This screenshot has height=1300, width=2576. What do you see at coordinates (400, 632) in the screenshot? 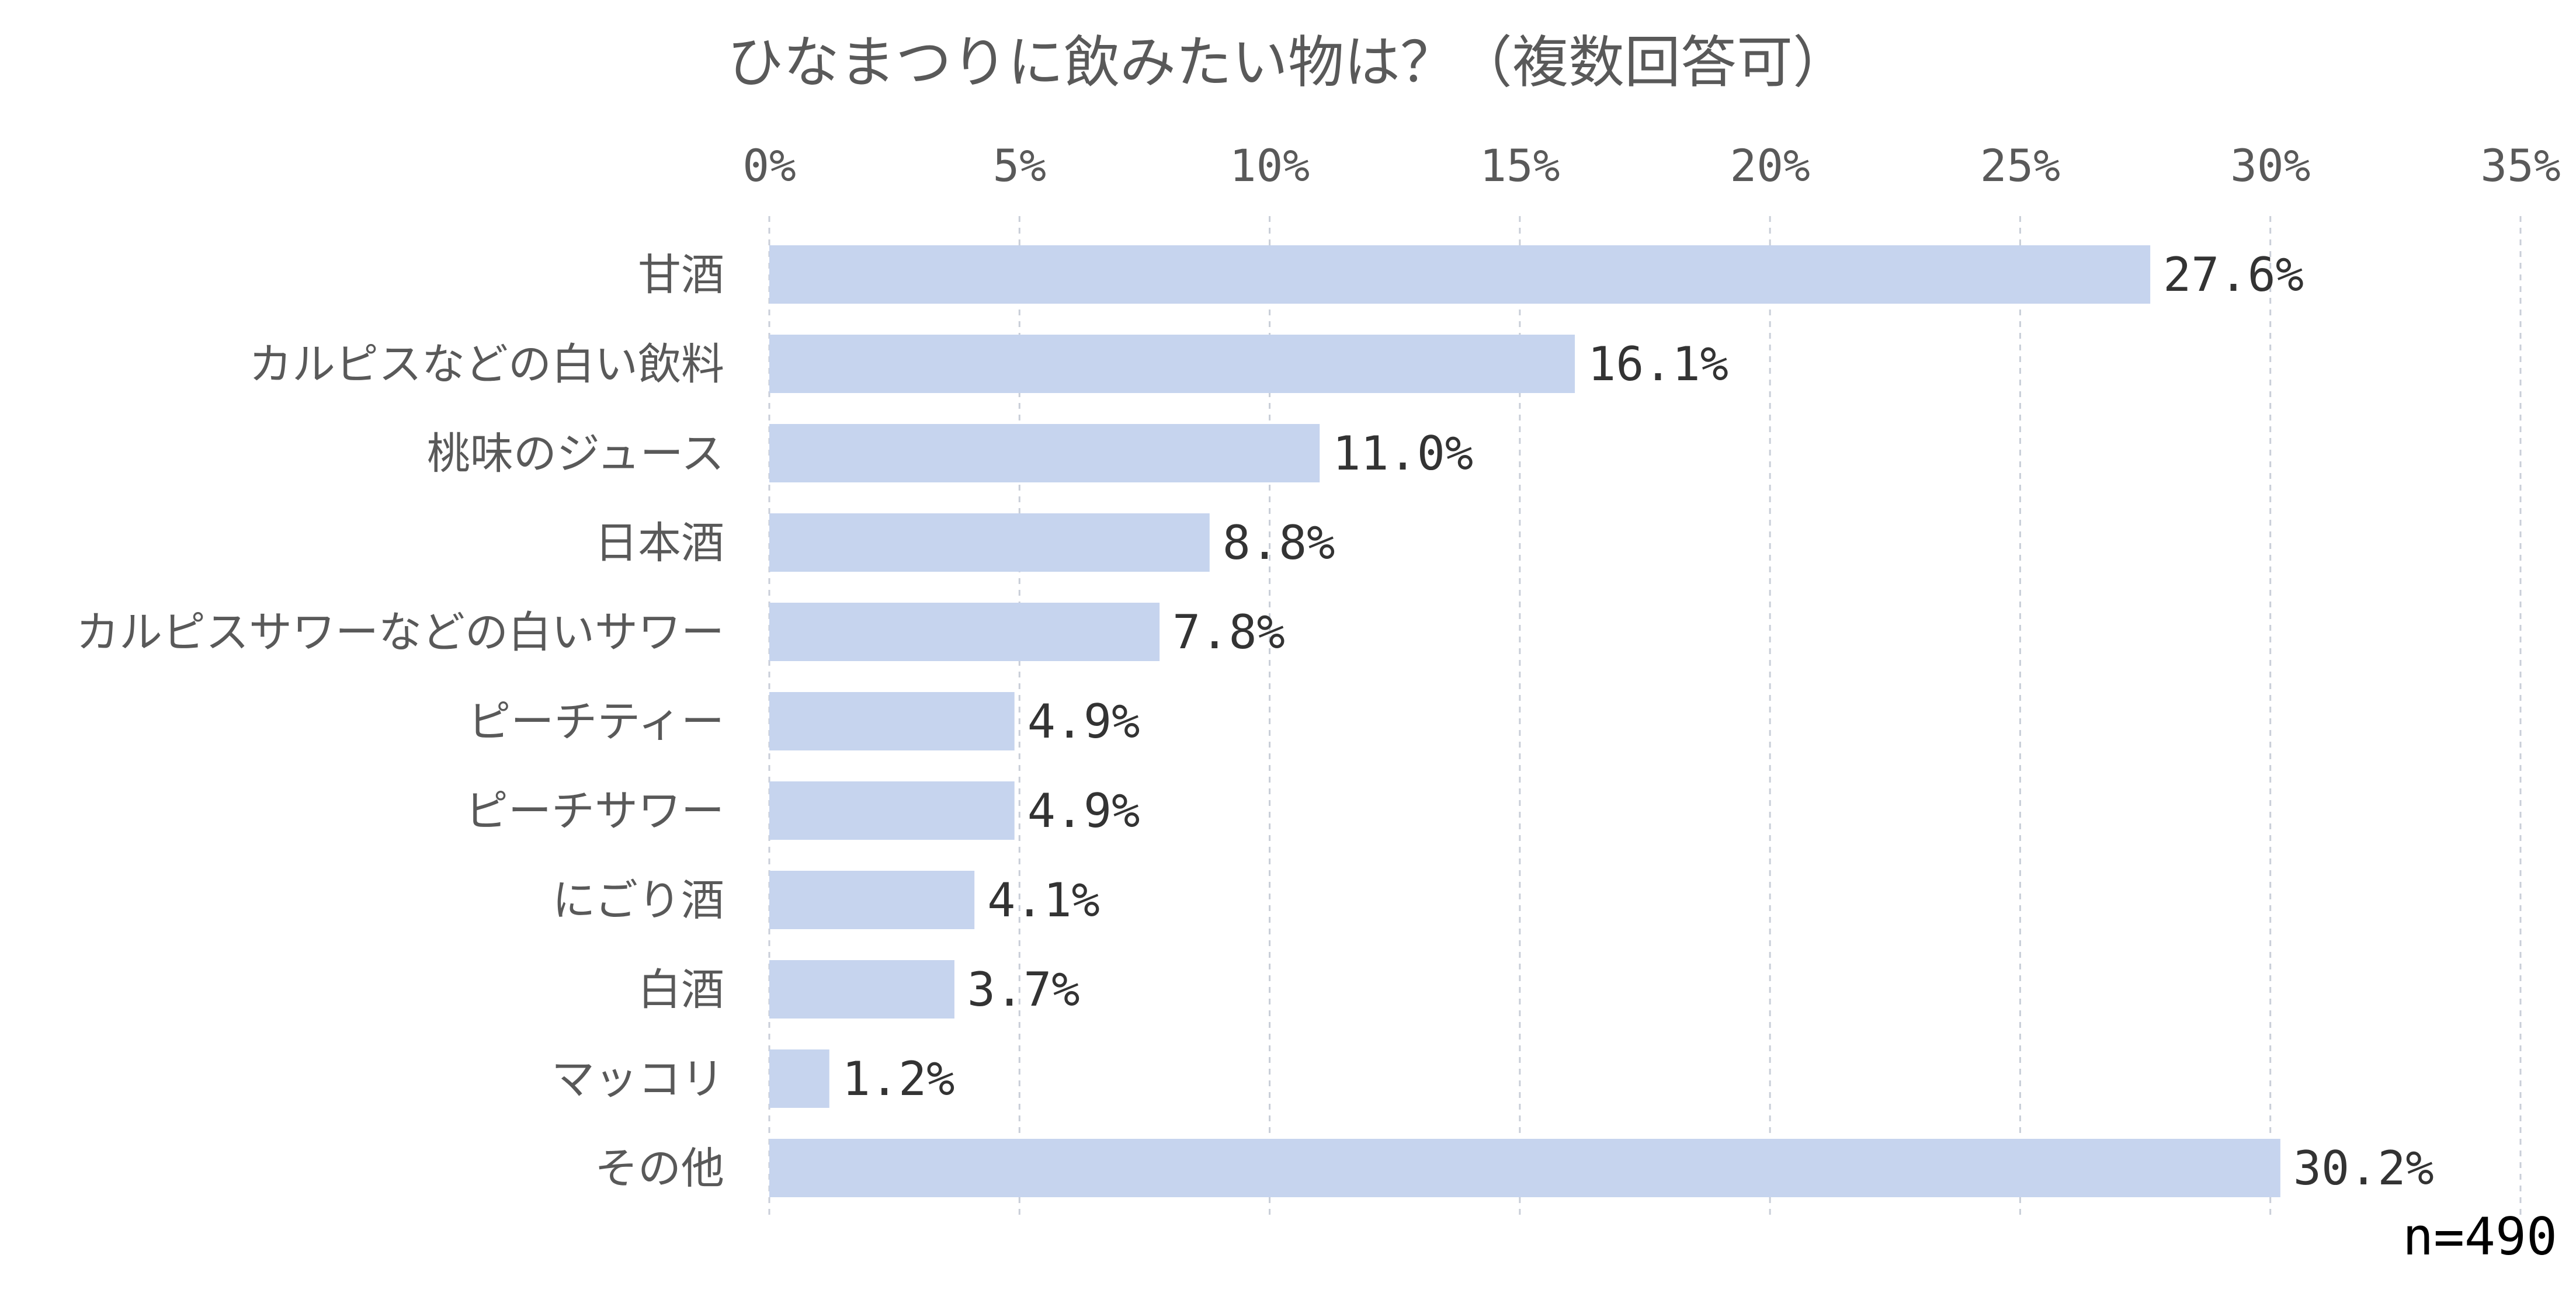
I see `category-label: カルピスサワーなどの白いサワー` at bounding box center [400, 632].